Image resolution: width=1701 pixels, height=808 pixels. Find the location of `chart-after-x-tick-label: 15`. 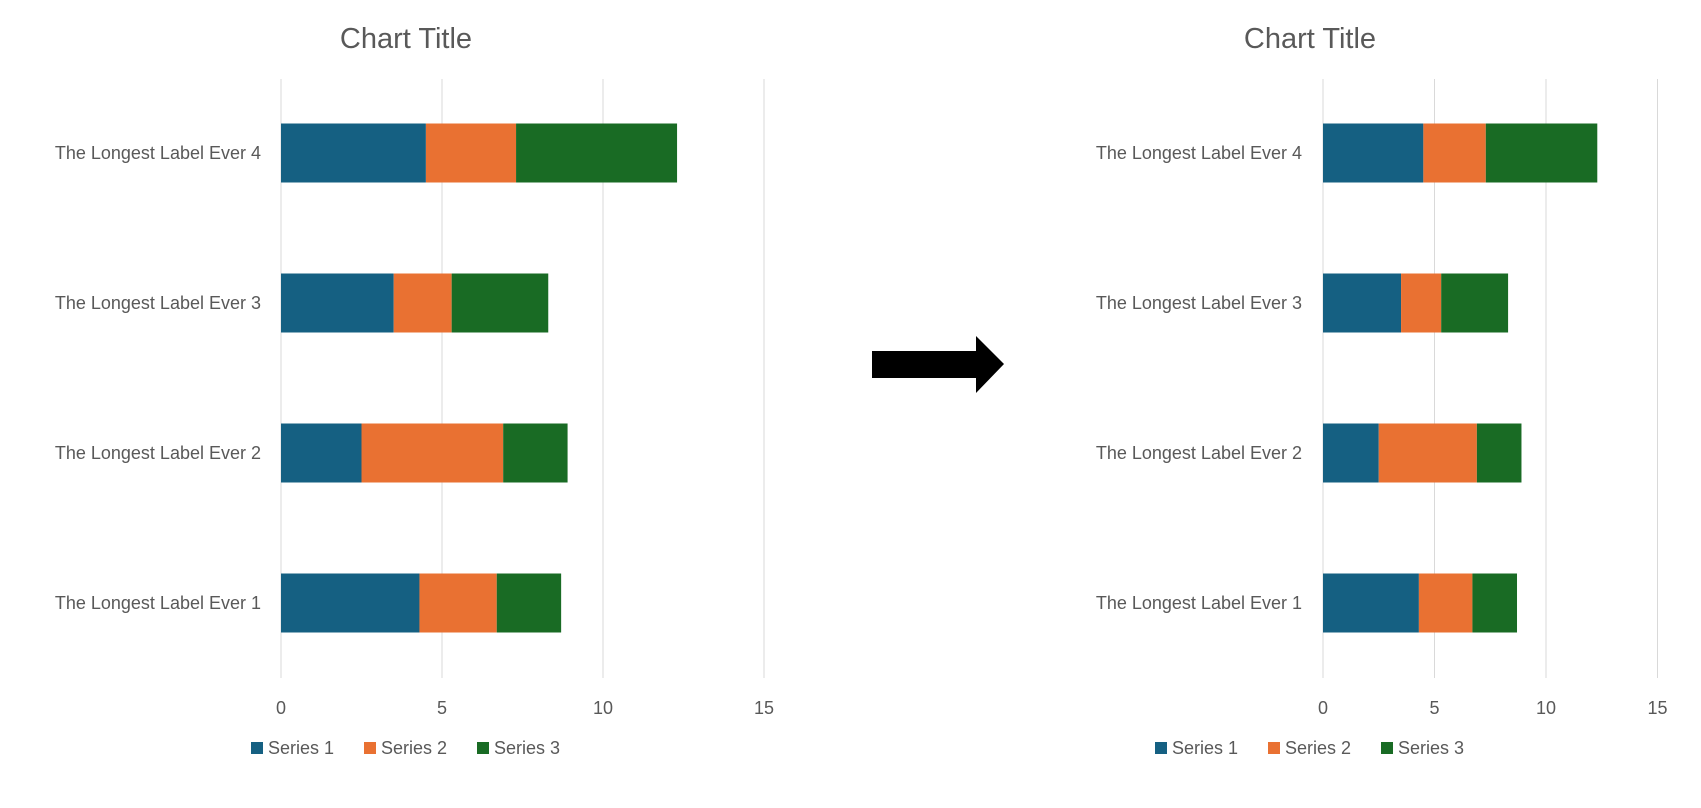

chart-after-x-tick-label: 15 is located at coordinates (1657, 708).